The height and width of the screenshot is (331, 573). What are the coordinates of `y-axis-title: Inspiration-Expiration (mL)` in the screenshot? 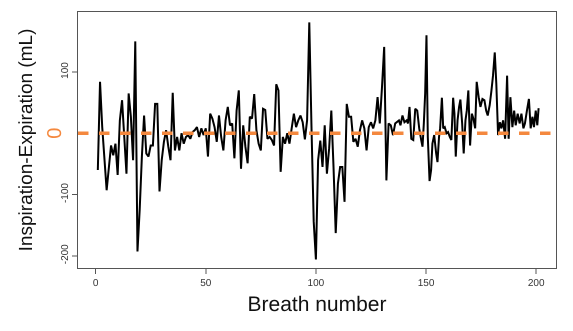 It's located at (26, 140).